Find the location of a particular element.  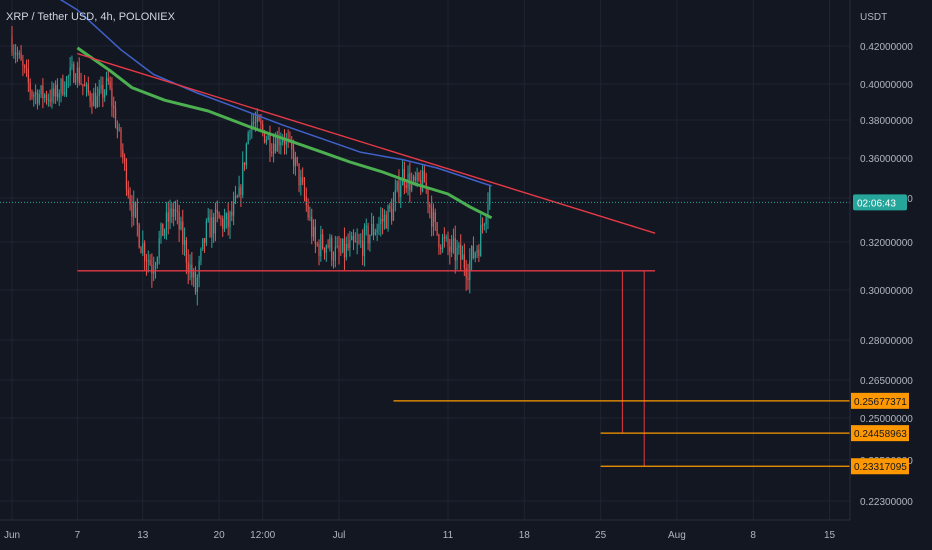

currency-label: USDT is located at coordinates (873, 17).